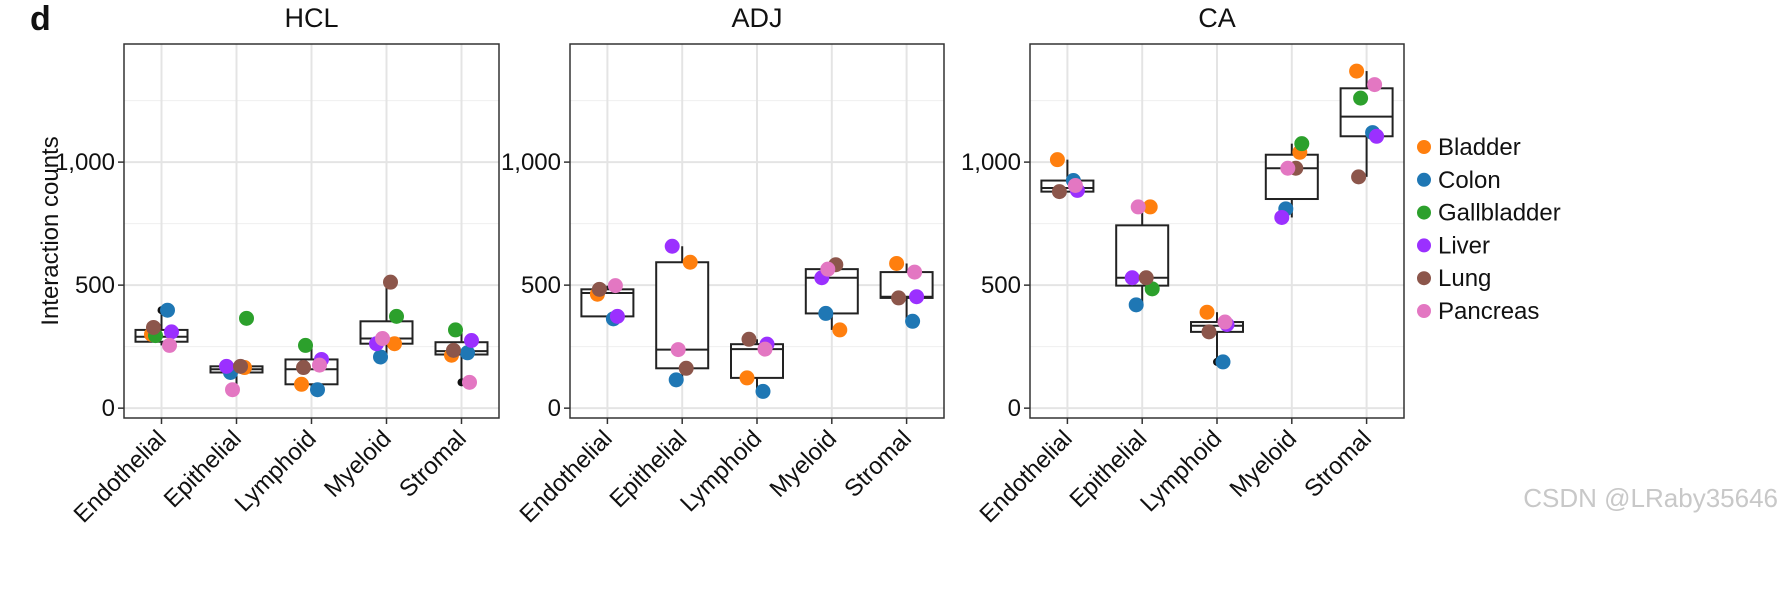 The width and height of the screenshot is (1784, 596). Describe the element at coordinates (1489, 229) in the screenshot. I see `legend: Bladder Colon Gallbladder Liver Lung Pancreas` at that location.